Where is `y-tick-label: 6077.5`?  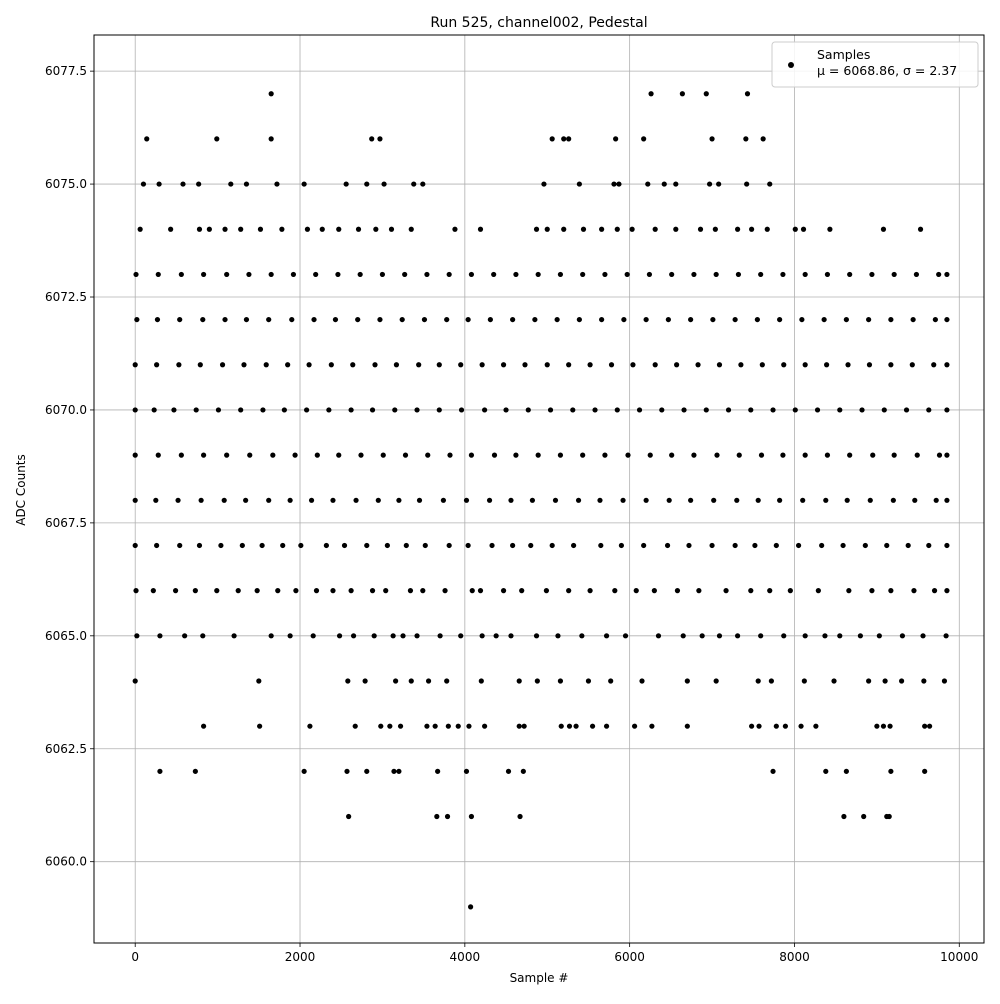 y-tick-label: 6077.5 is located at coordinates (66, 71).